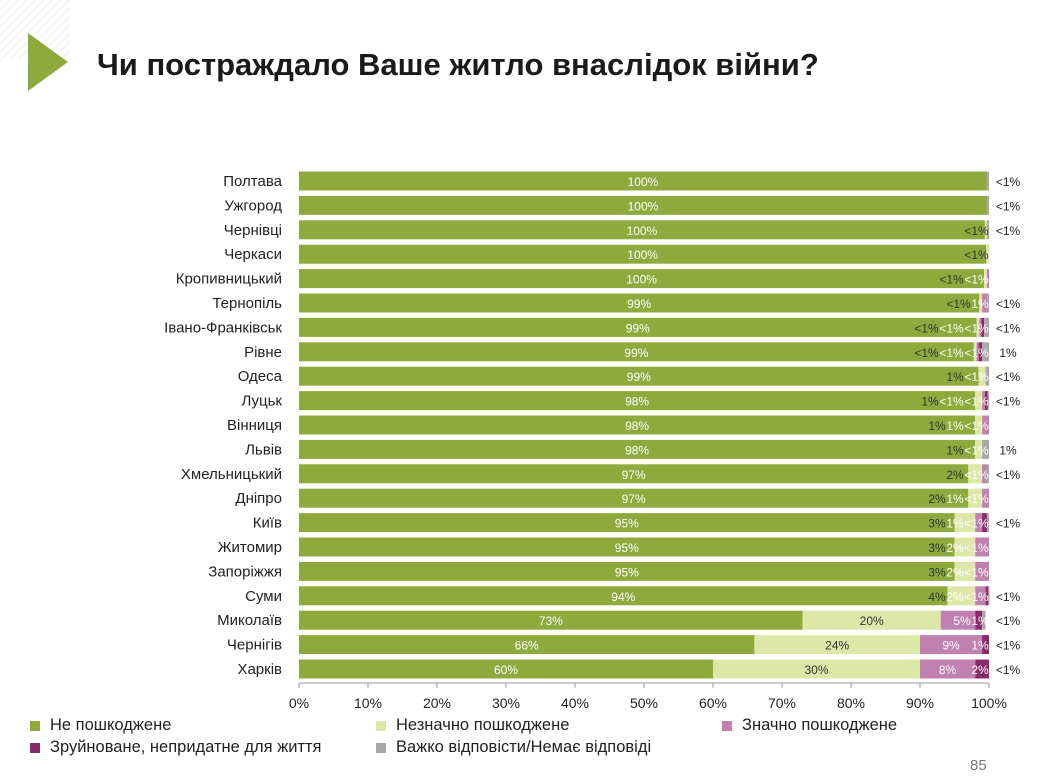 The height and width of the screenshot is (780, 1064). What do you see at coordinates (644, 703) in the screenshot?
I see `x-tick-label: 50%` at bounding box center [644, 703].